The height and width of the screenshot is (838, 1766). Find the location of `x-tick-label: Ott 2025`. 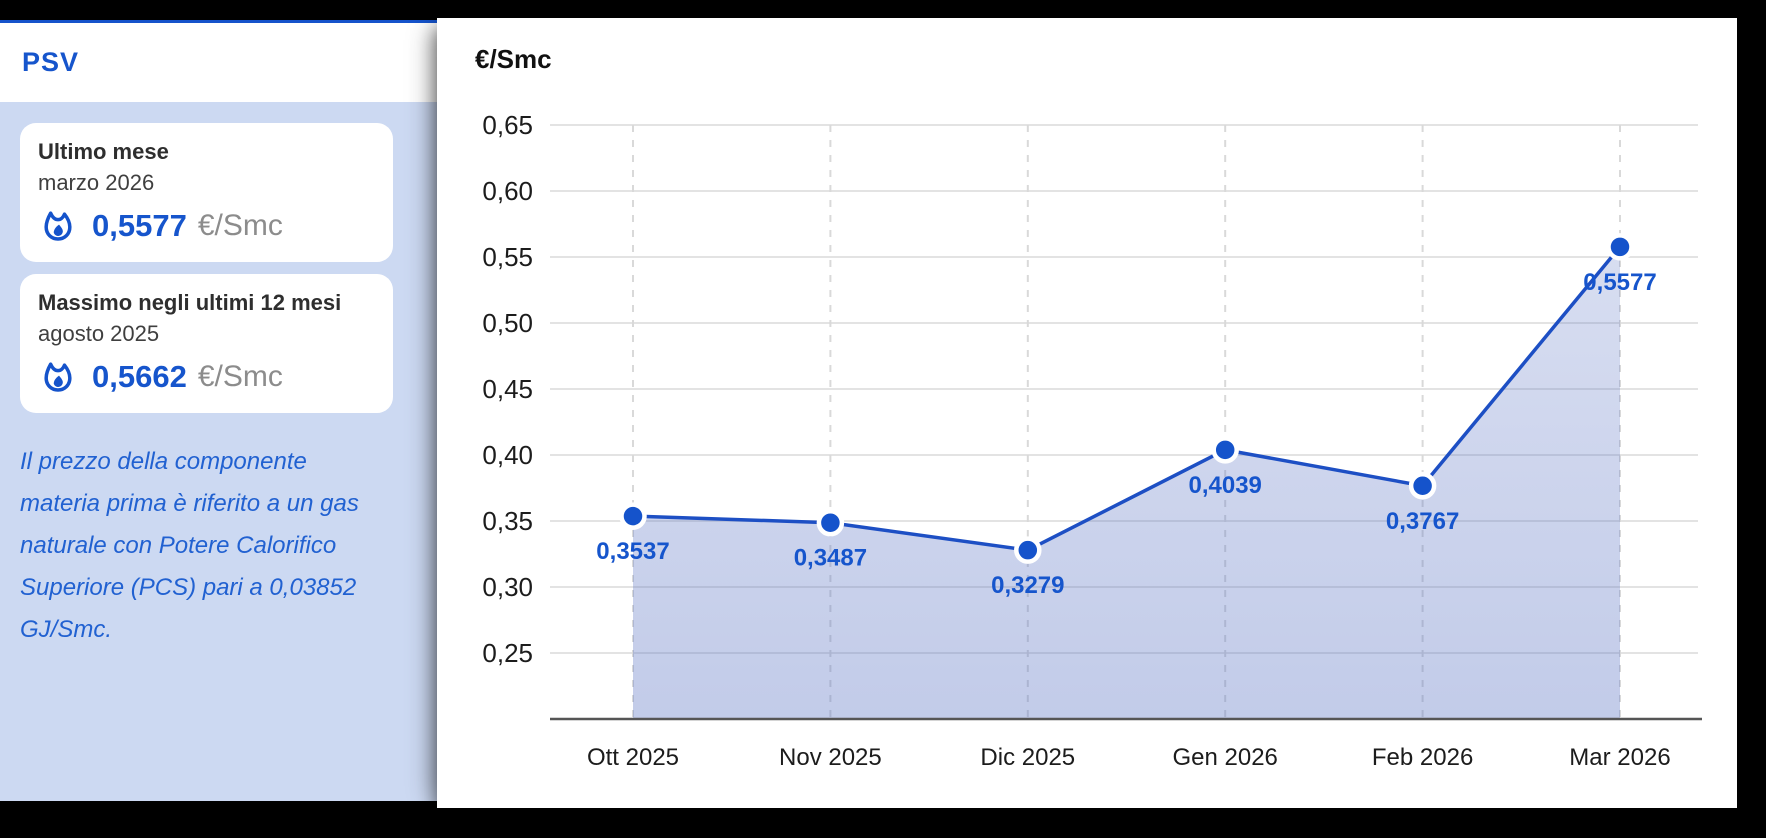

x-tick-label: Ott 2025 is located at coordinates (633, 757).